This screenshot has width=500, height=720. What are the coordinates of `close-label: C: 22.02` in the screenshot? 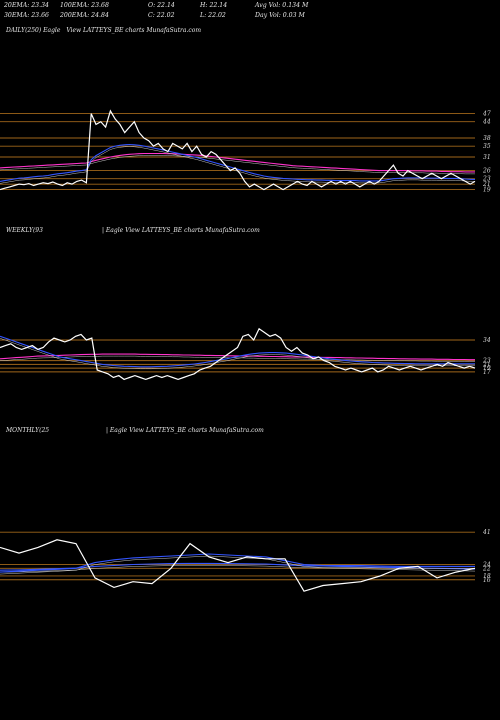 It's located at (161, 15).